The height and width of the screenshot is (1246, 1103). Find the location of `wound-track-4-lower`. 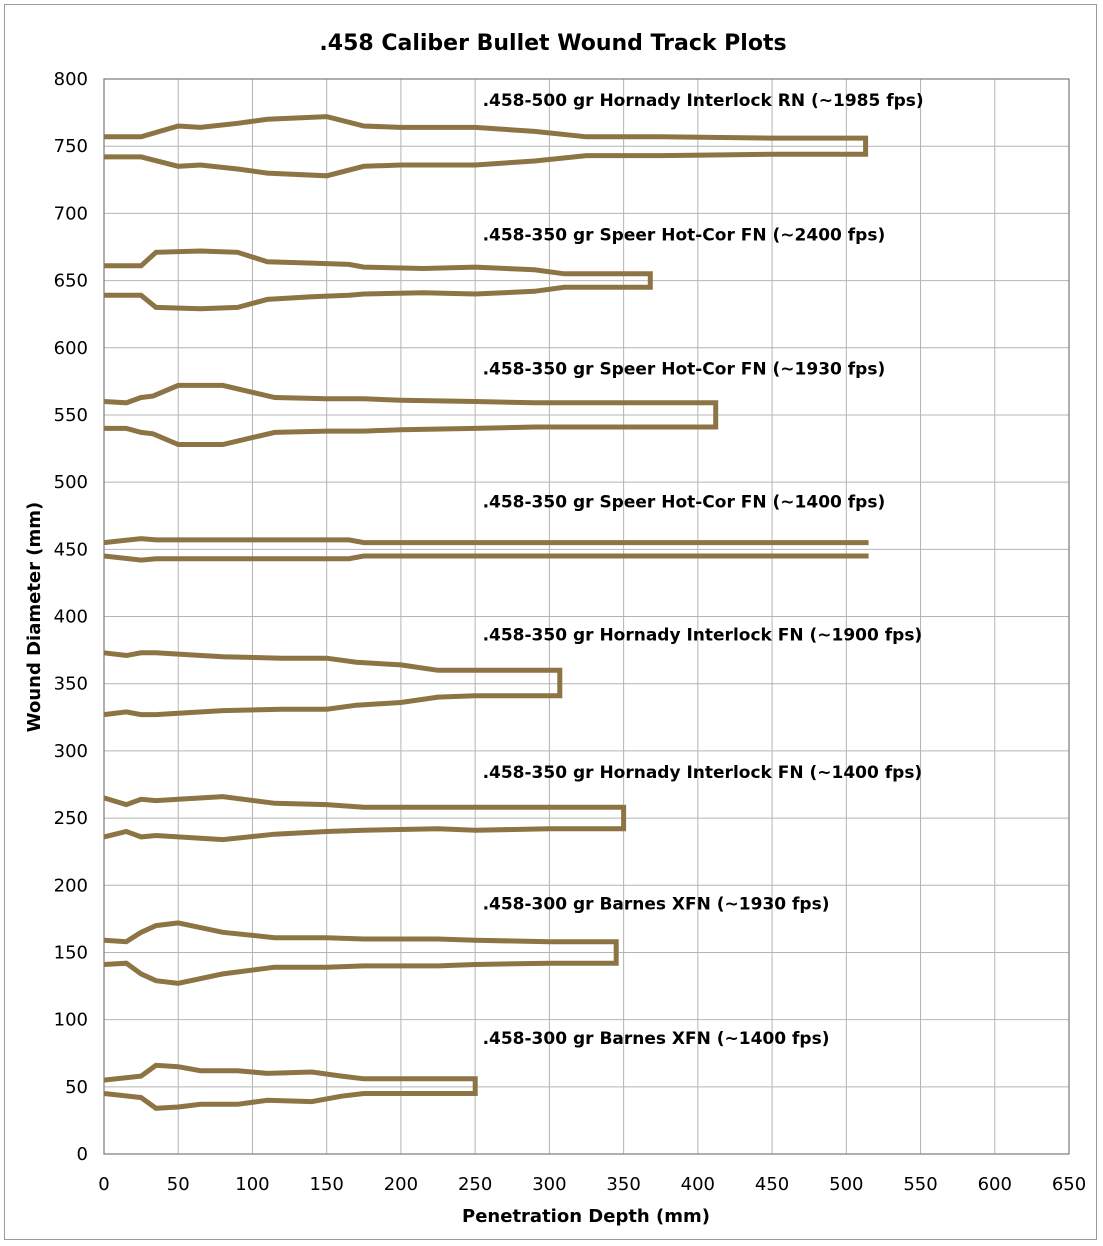

wound-track-4-lower is located at coordinates (486, 558).